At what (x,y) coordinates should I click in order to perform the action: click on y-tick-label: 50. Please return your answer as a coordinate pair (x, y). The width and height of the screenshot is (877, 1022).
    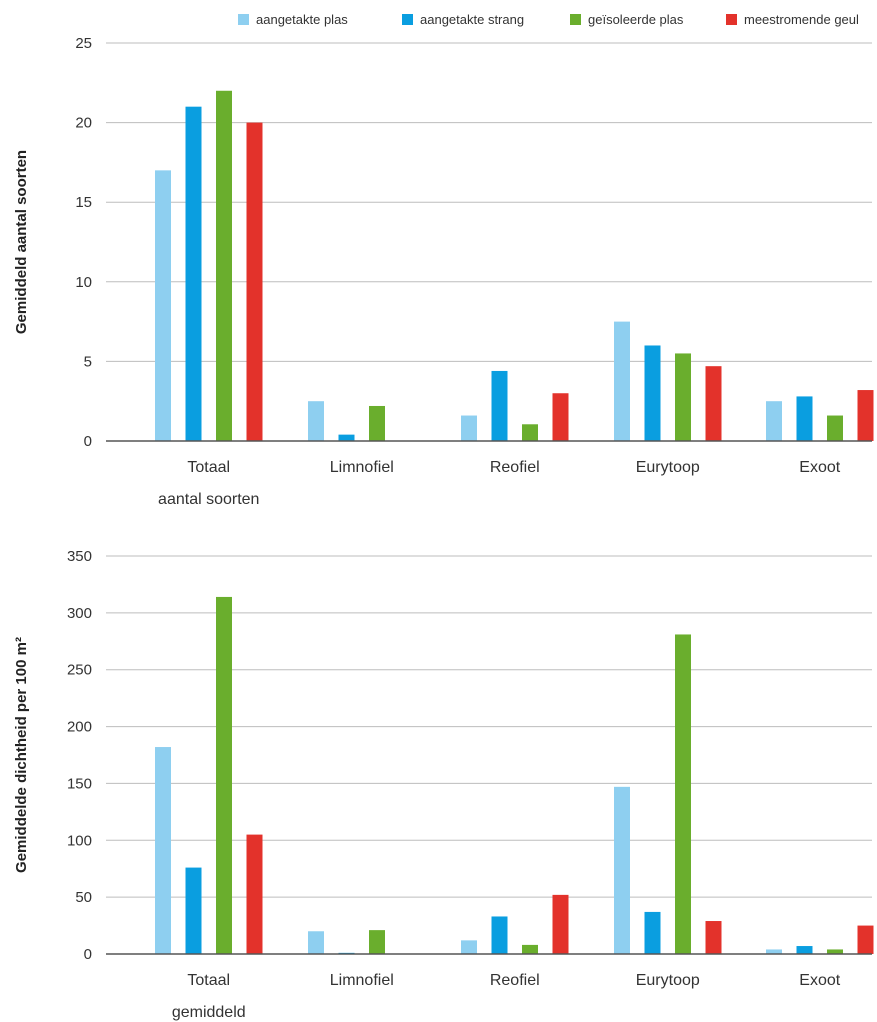
    Looking at the image, I should click on (83, 897).